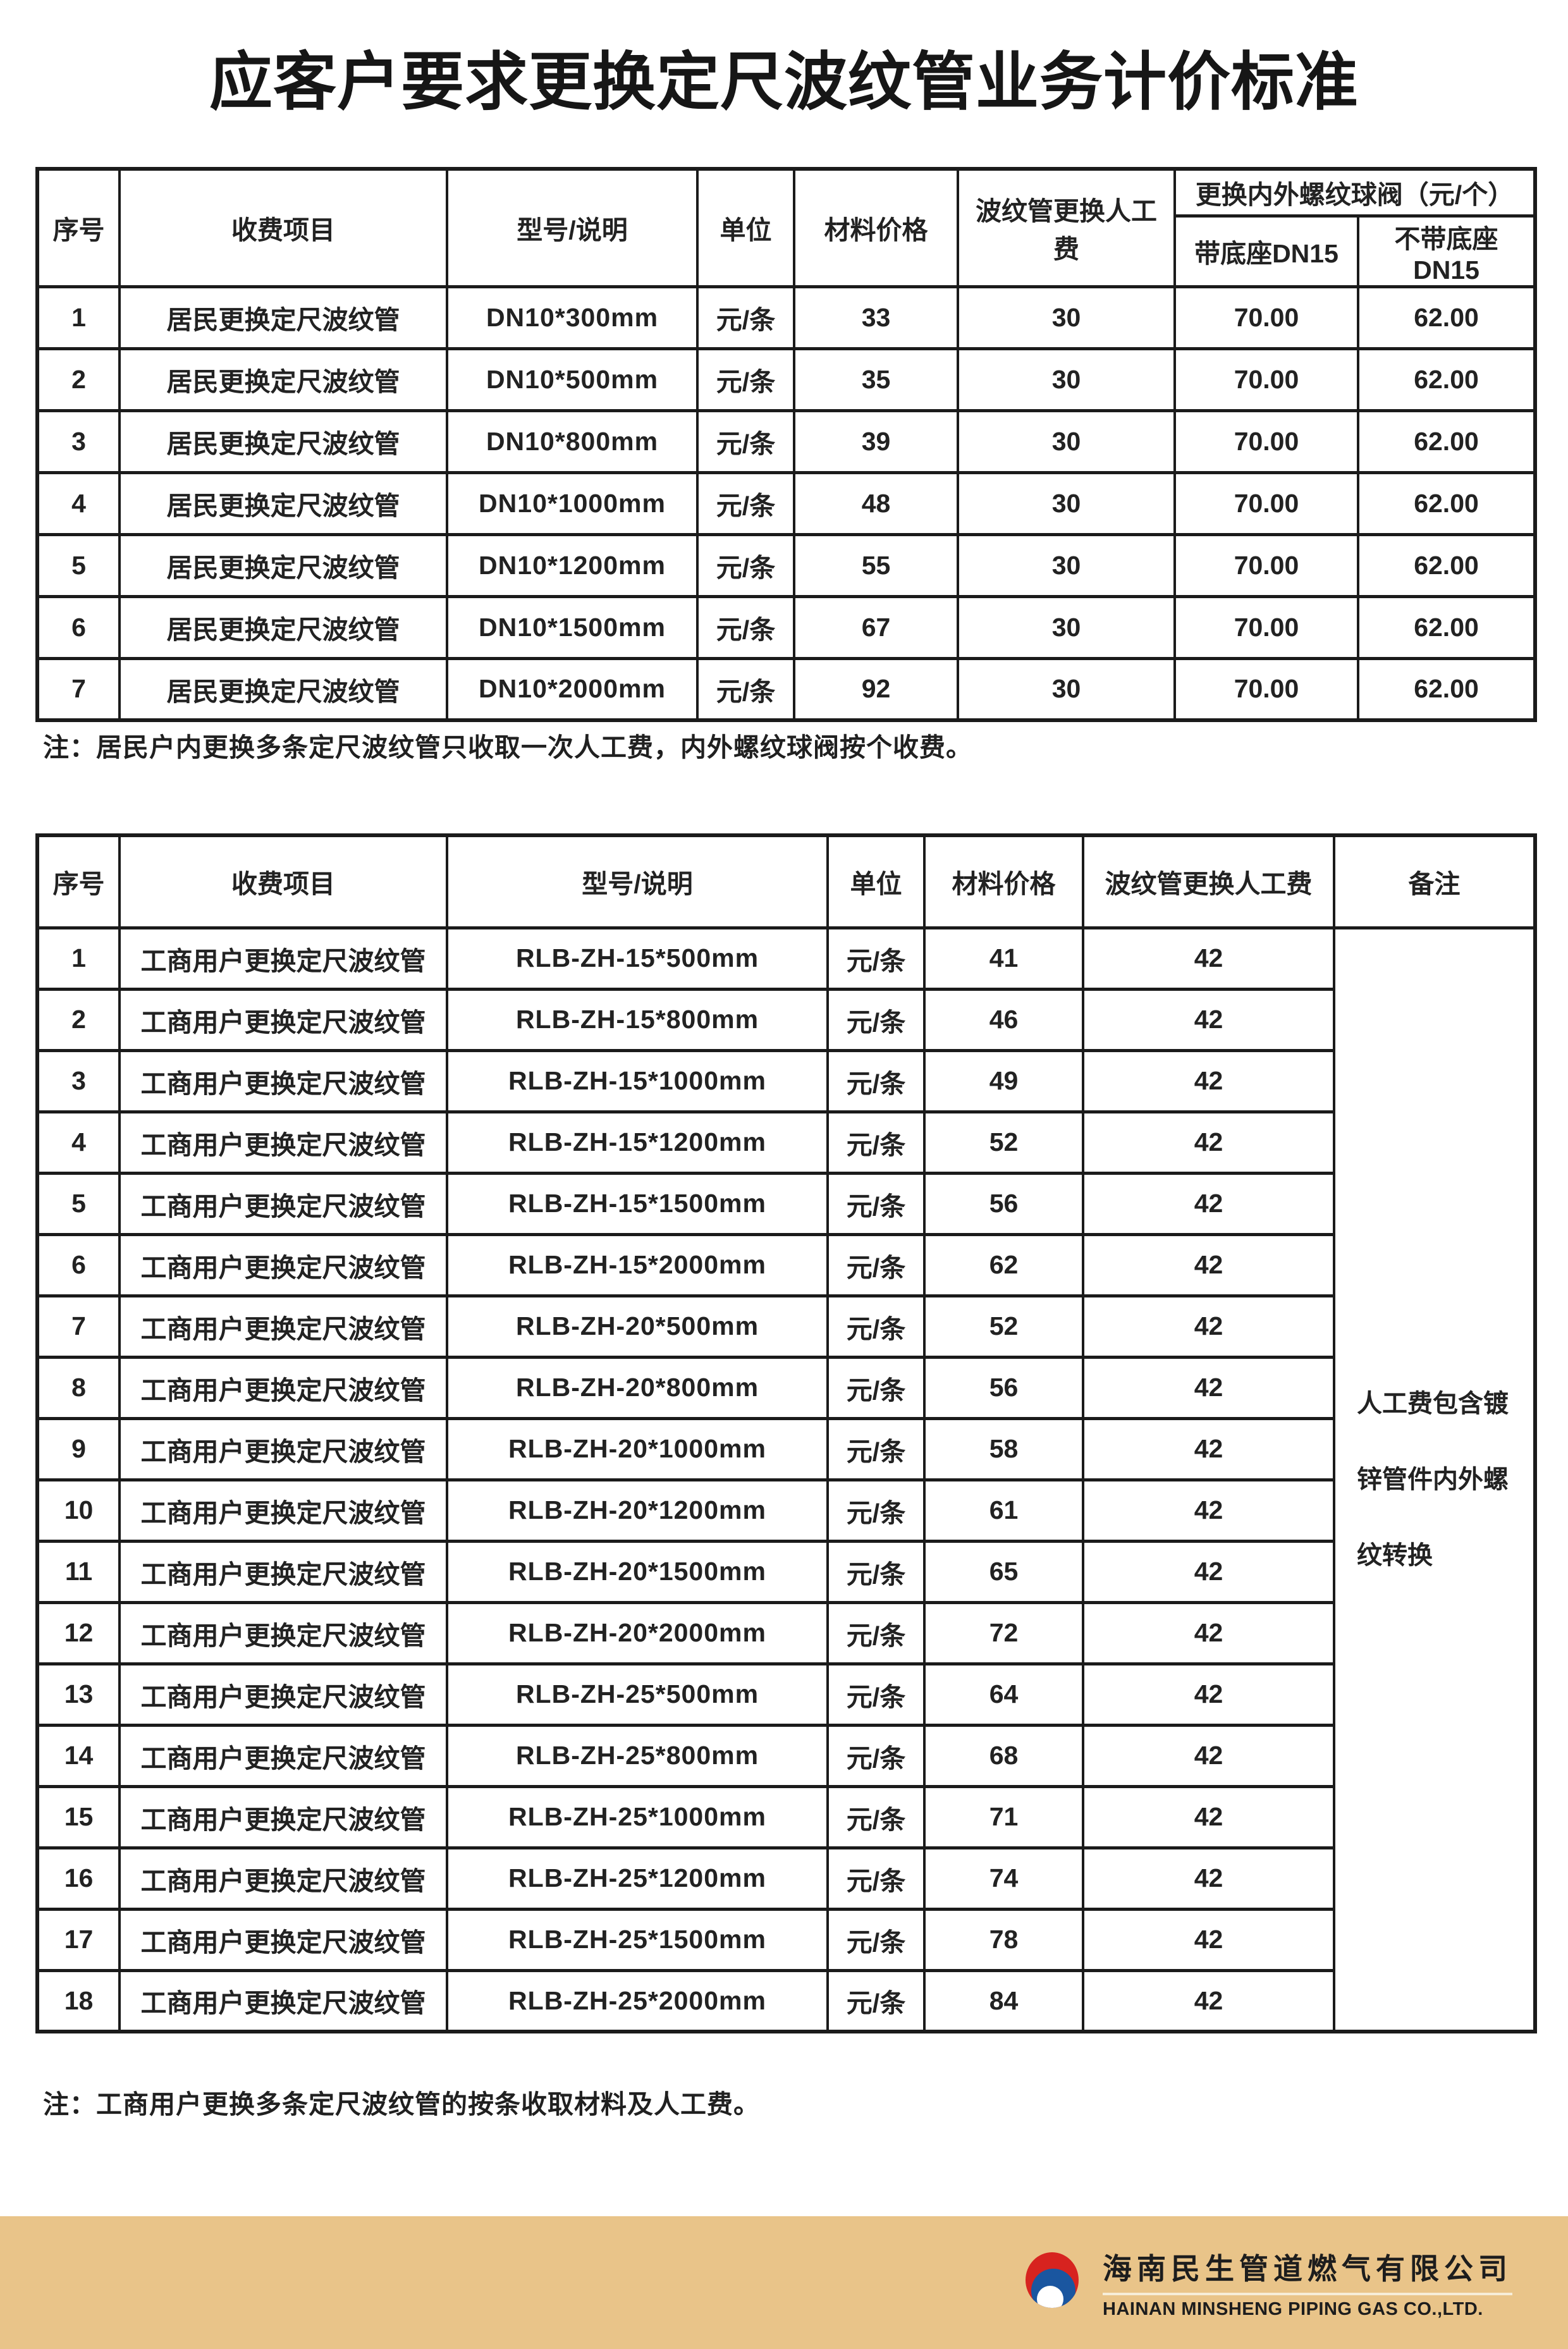  I want to click on cell-seq: 1, so click(78, 958).